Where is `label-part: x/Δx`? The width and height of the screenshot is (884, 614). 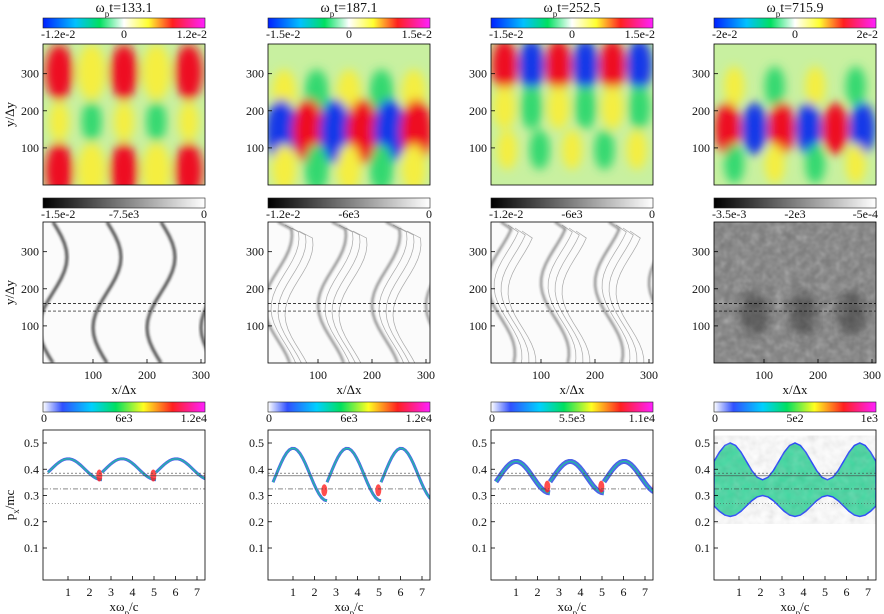
label-part: x/Δx is located at coordinates (349, 389).